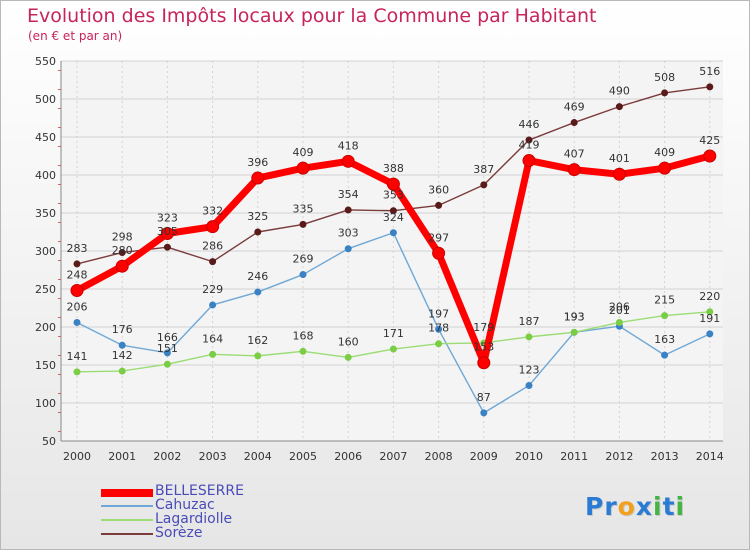 The width and height of the screenshot is (750, 550). Describe the element at coordinates (212, 211) in the screenshot. I see `data-label: 332` at that location.